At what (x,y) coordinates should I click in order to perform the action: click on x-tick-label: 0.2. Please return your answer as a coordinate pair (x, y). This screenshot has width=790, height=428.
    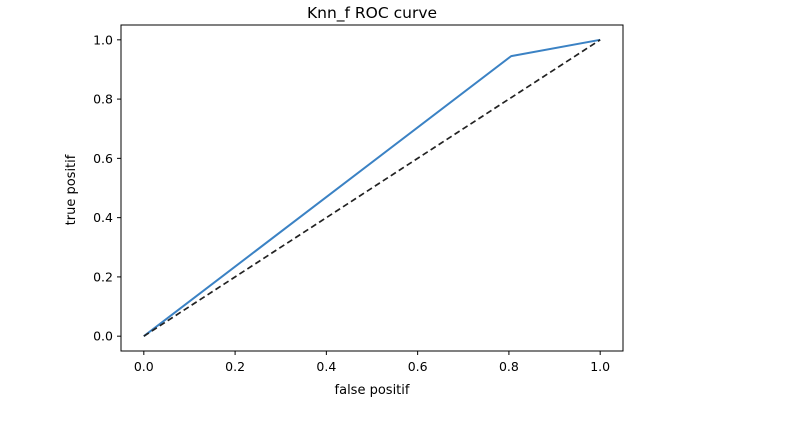
    Looking at the image, I should click on (235, 366).